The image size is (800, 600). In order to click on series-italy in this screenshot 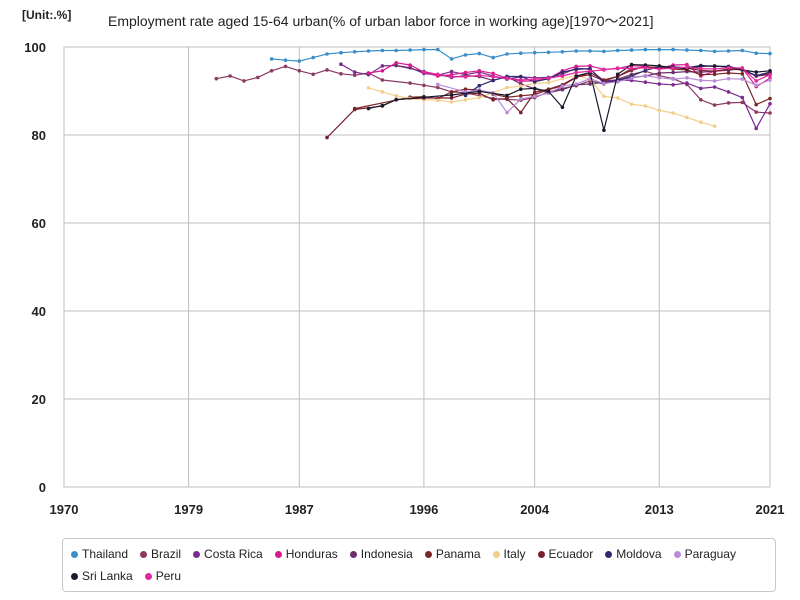, I will do `click(541, 100)`.